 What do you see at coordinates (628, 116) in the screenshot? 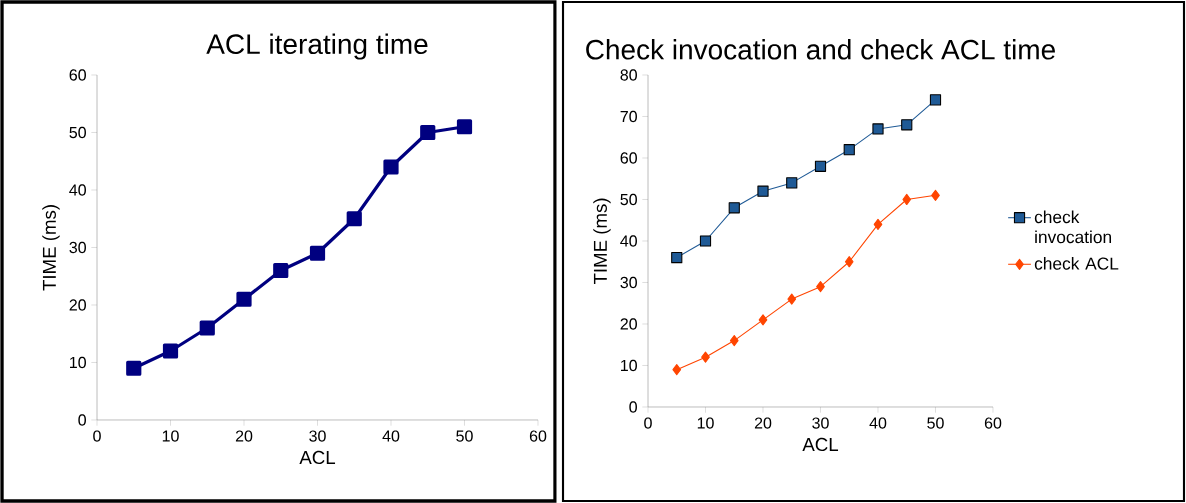
I see `y-tick-label: 70` at bounding box center [628, 116].